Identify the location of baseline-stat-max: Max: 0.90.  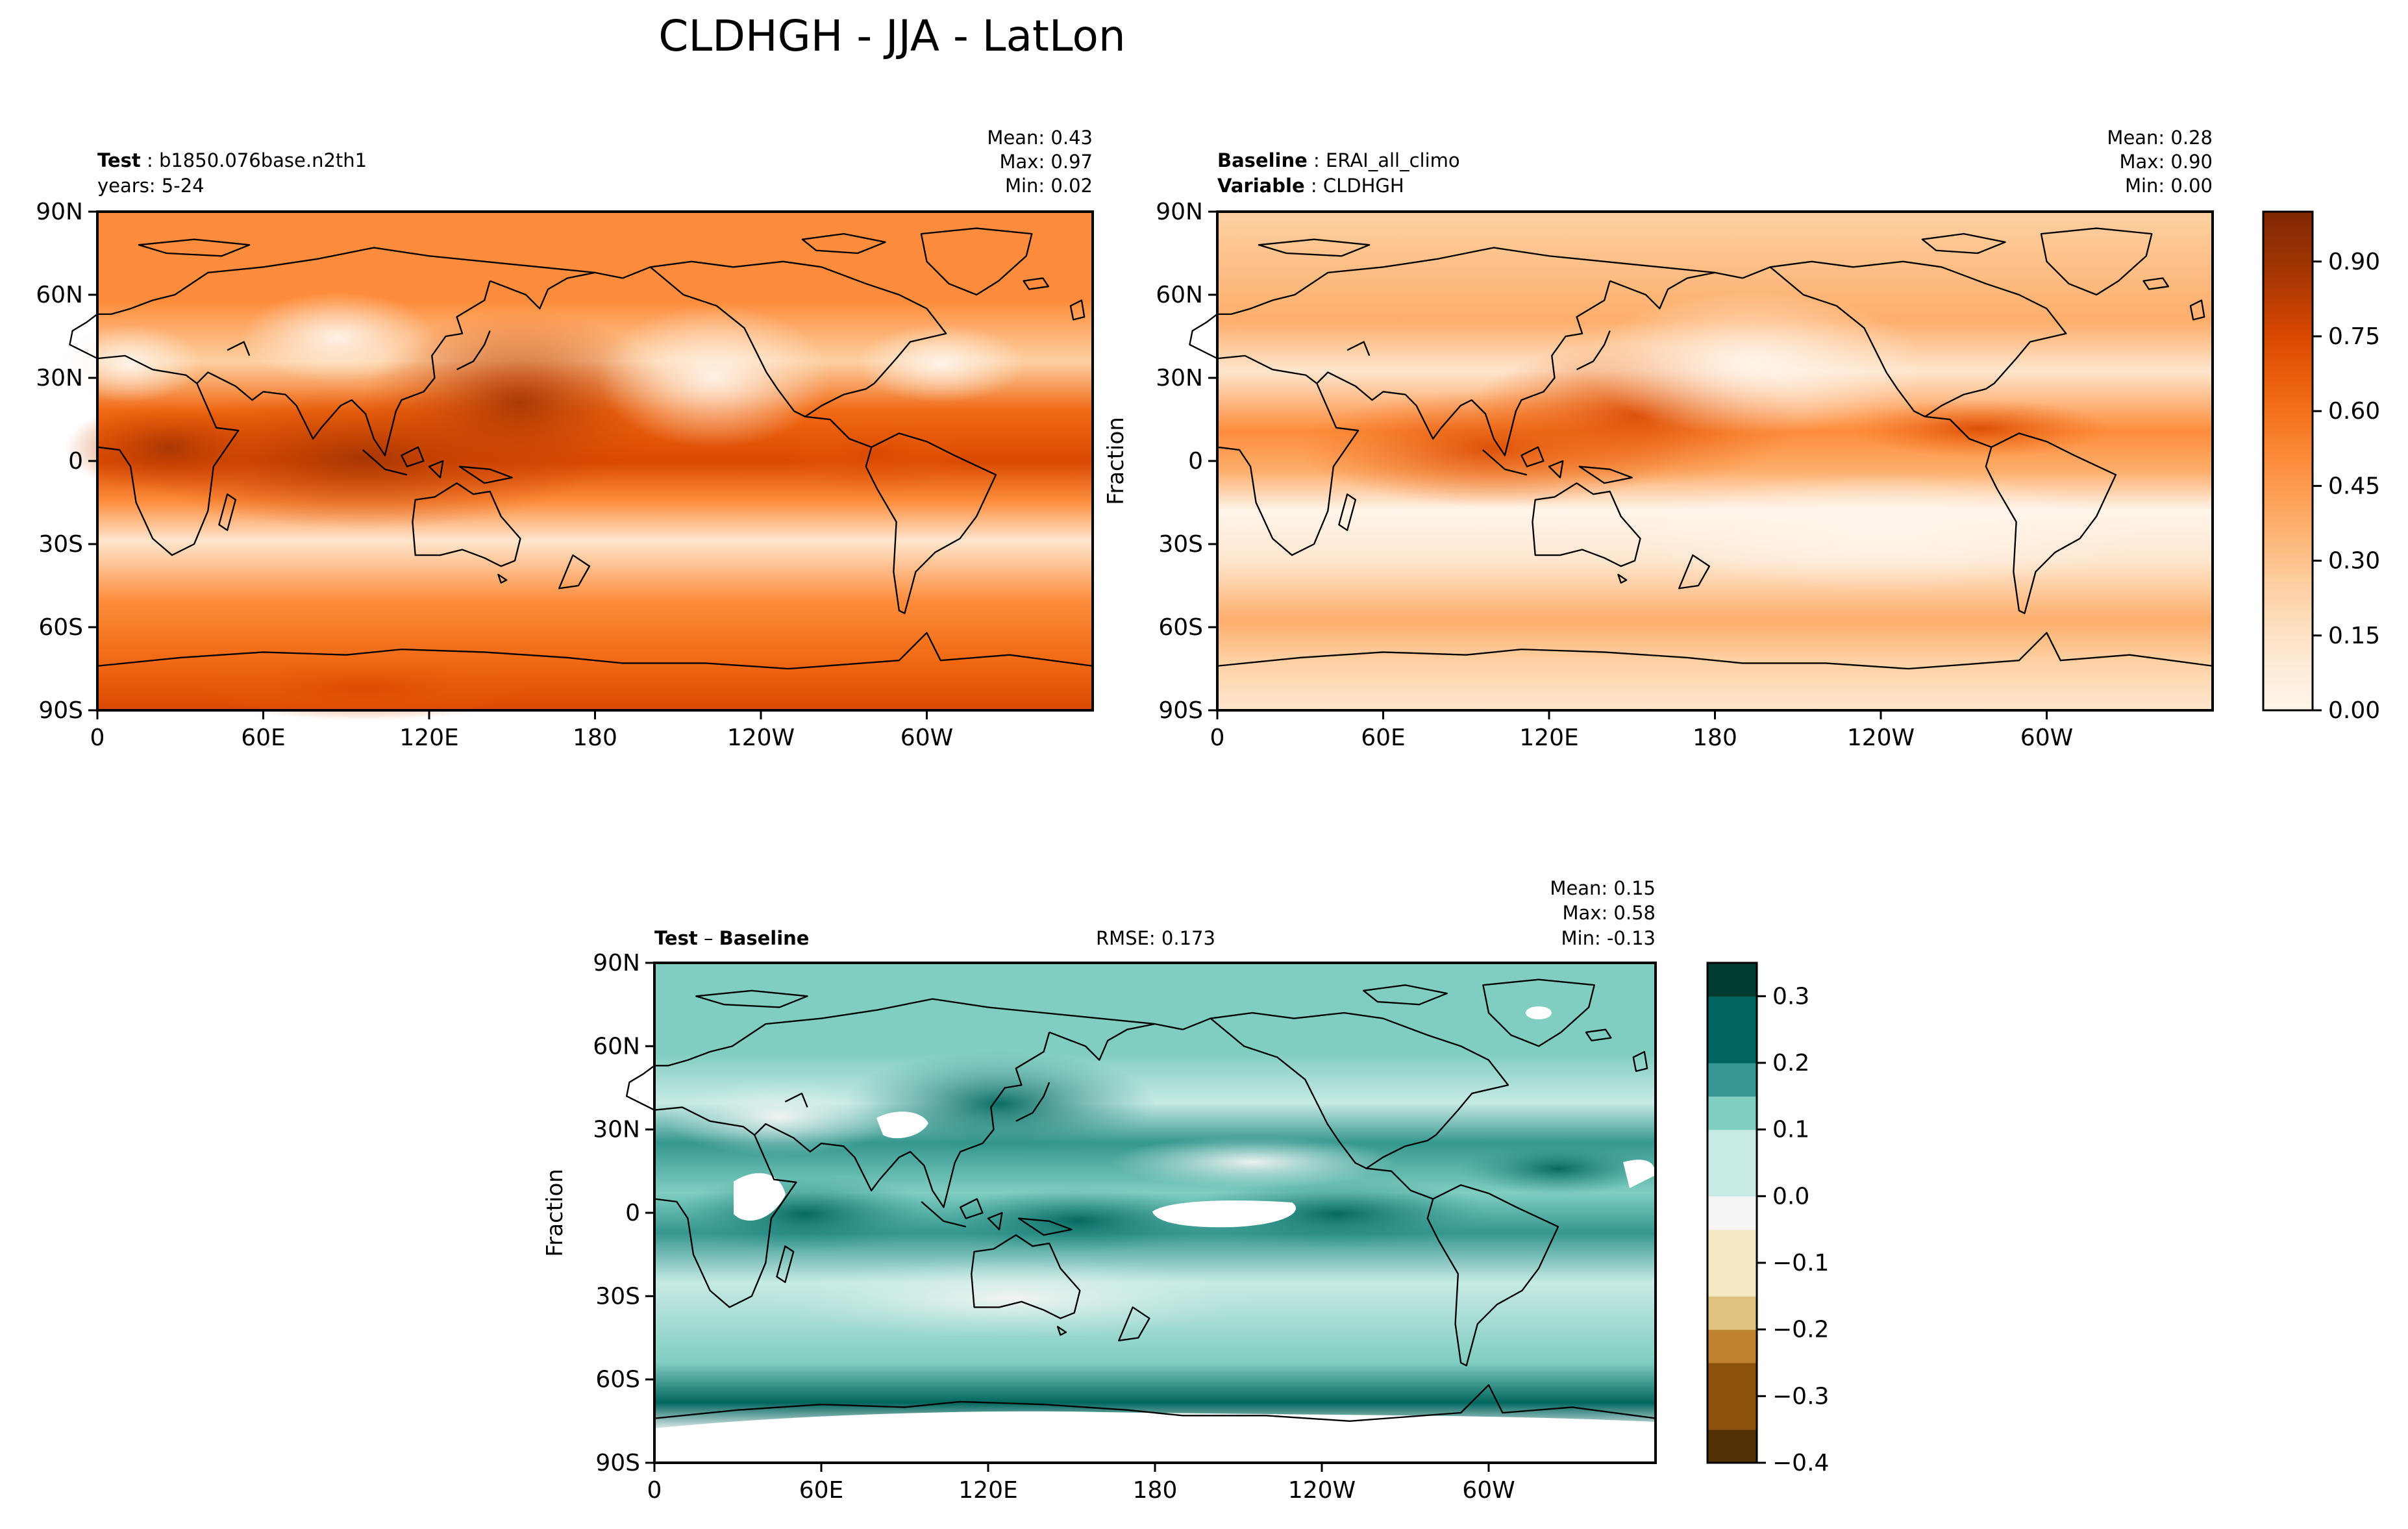
(2166, 162).